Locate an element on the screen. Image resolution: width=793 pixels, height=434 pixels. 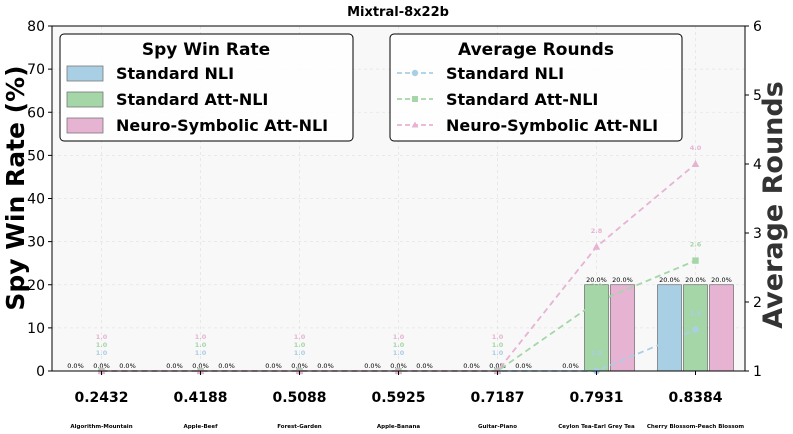
line-value-label: 2.0 is located at coordinates (597, 286).